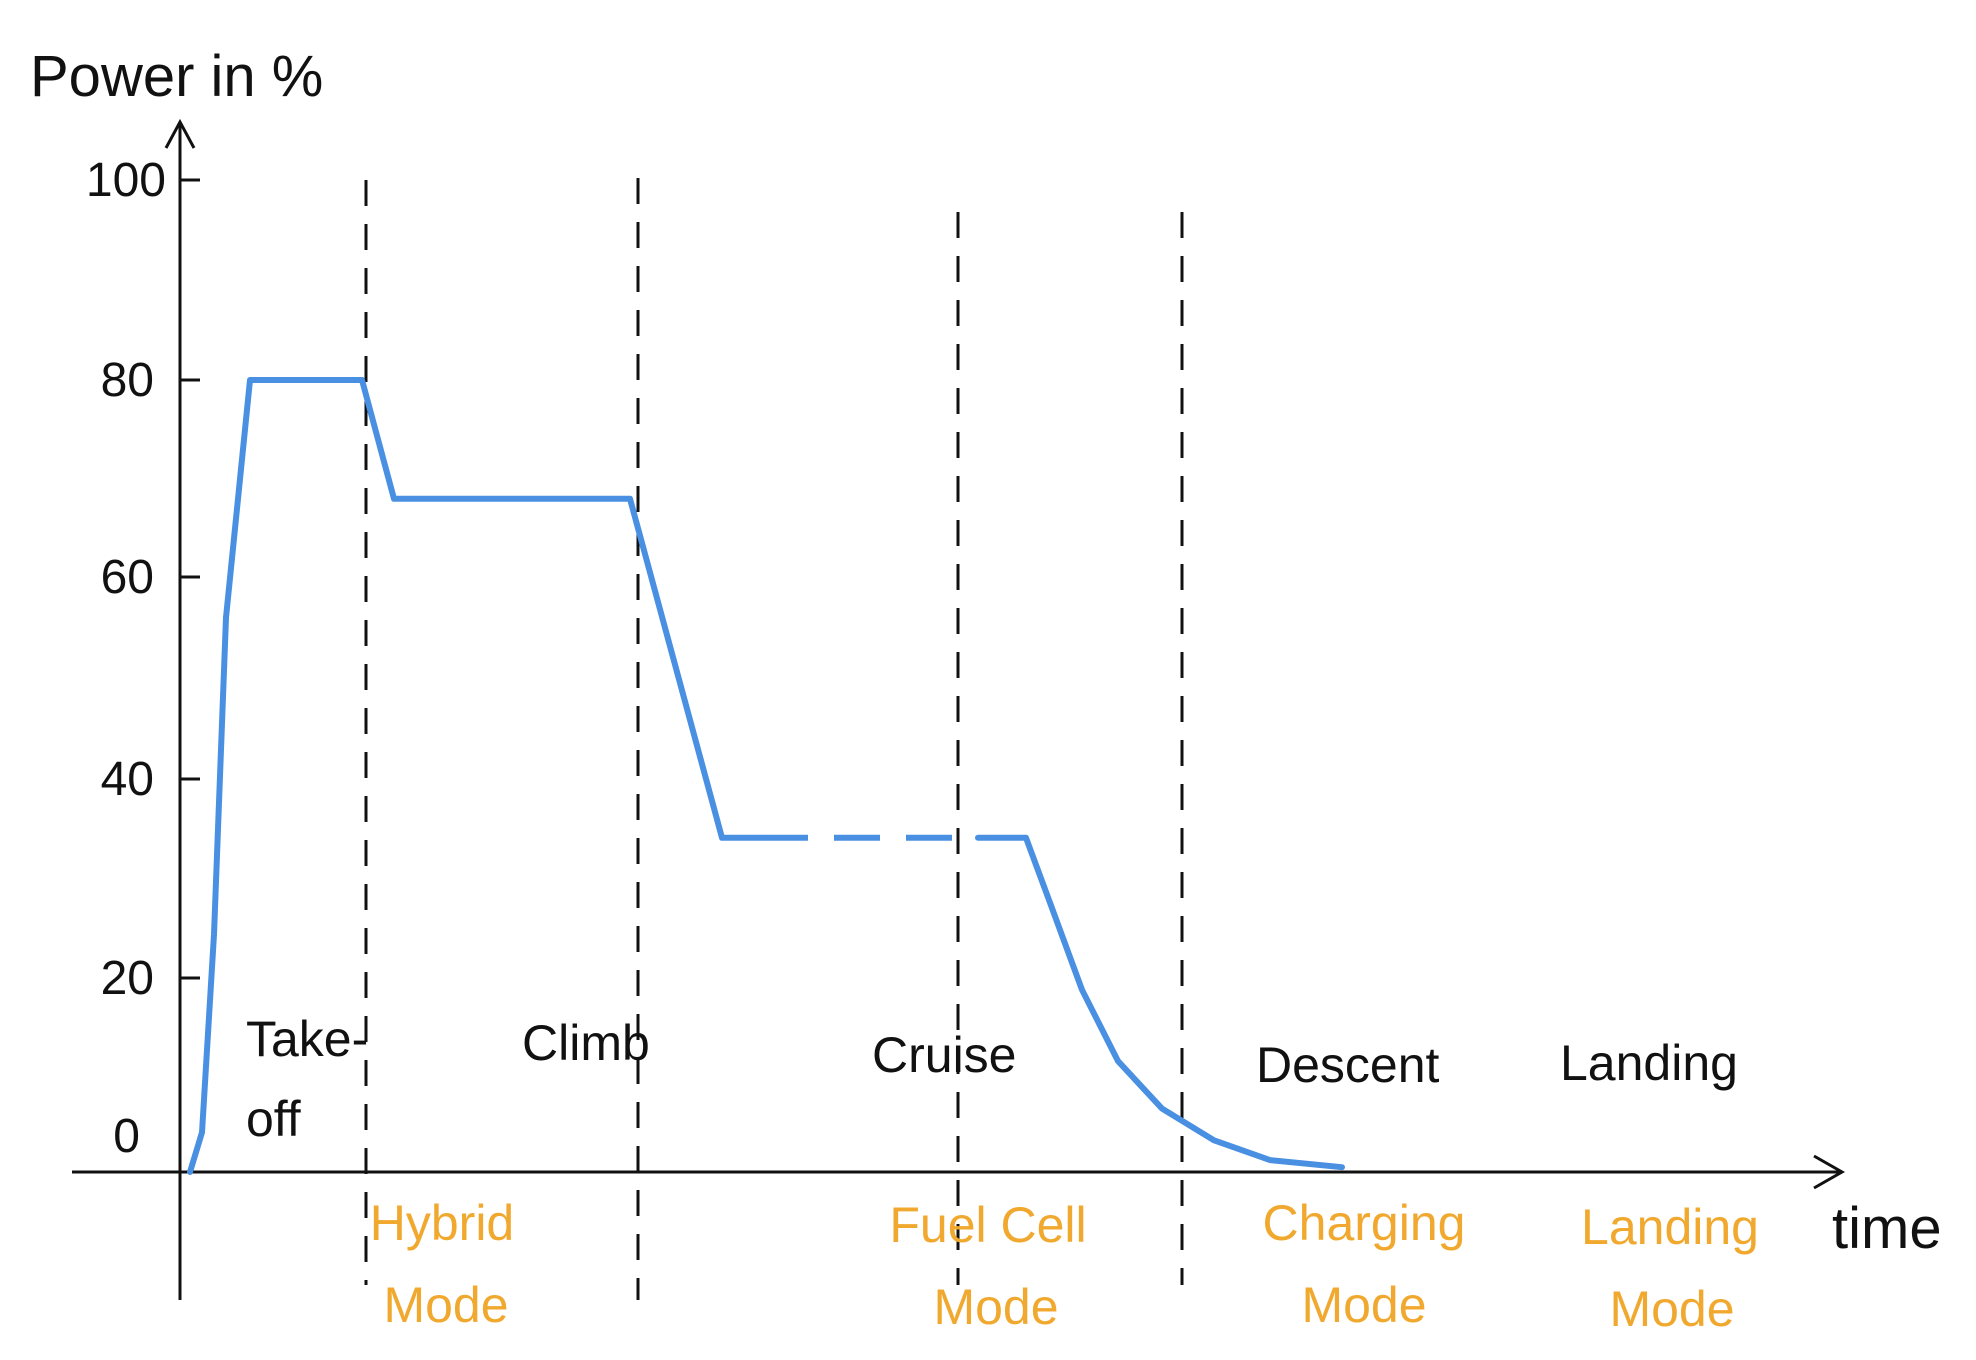 Image resolution: width=1976 pixels, height=1360 pixels. Describe the element at coordinates (126, 180) in the screenshot. I see `y-tick-label-100: 100` at that location.